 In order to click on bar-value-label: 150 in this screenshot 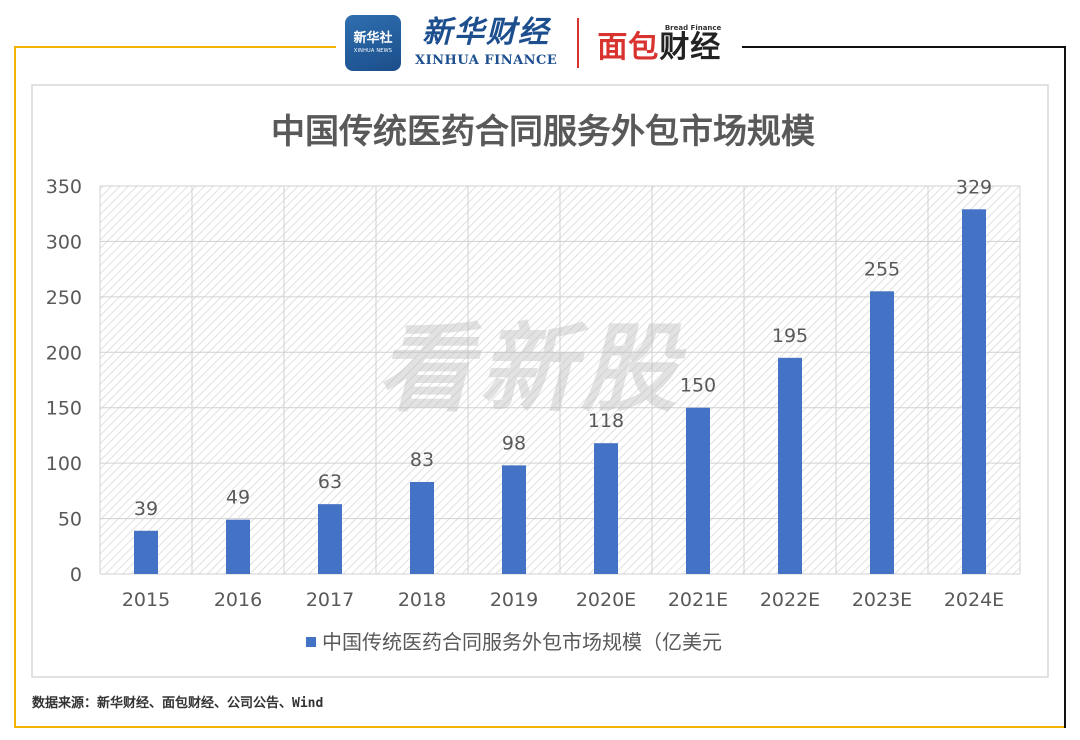, I will do `click(698, 386)`.